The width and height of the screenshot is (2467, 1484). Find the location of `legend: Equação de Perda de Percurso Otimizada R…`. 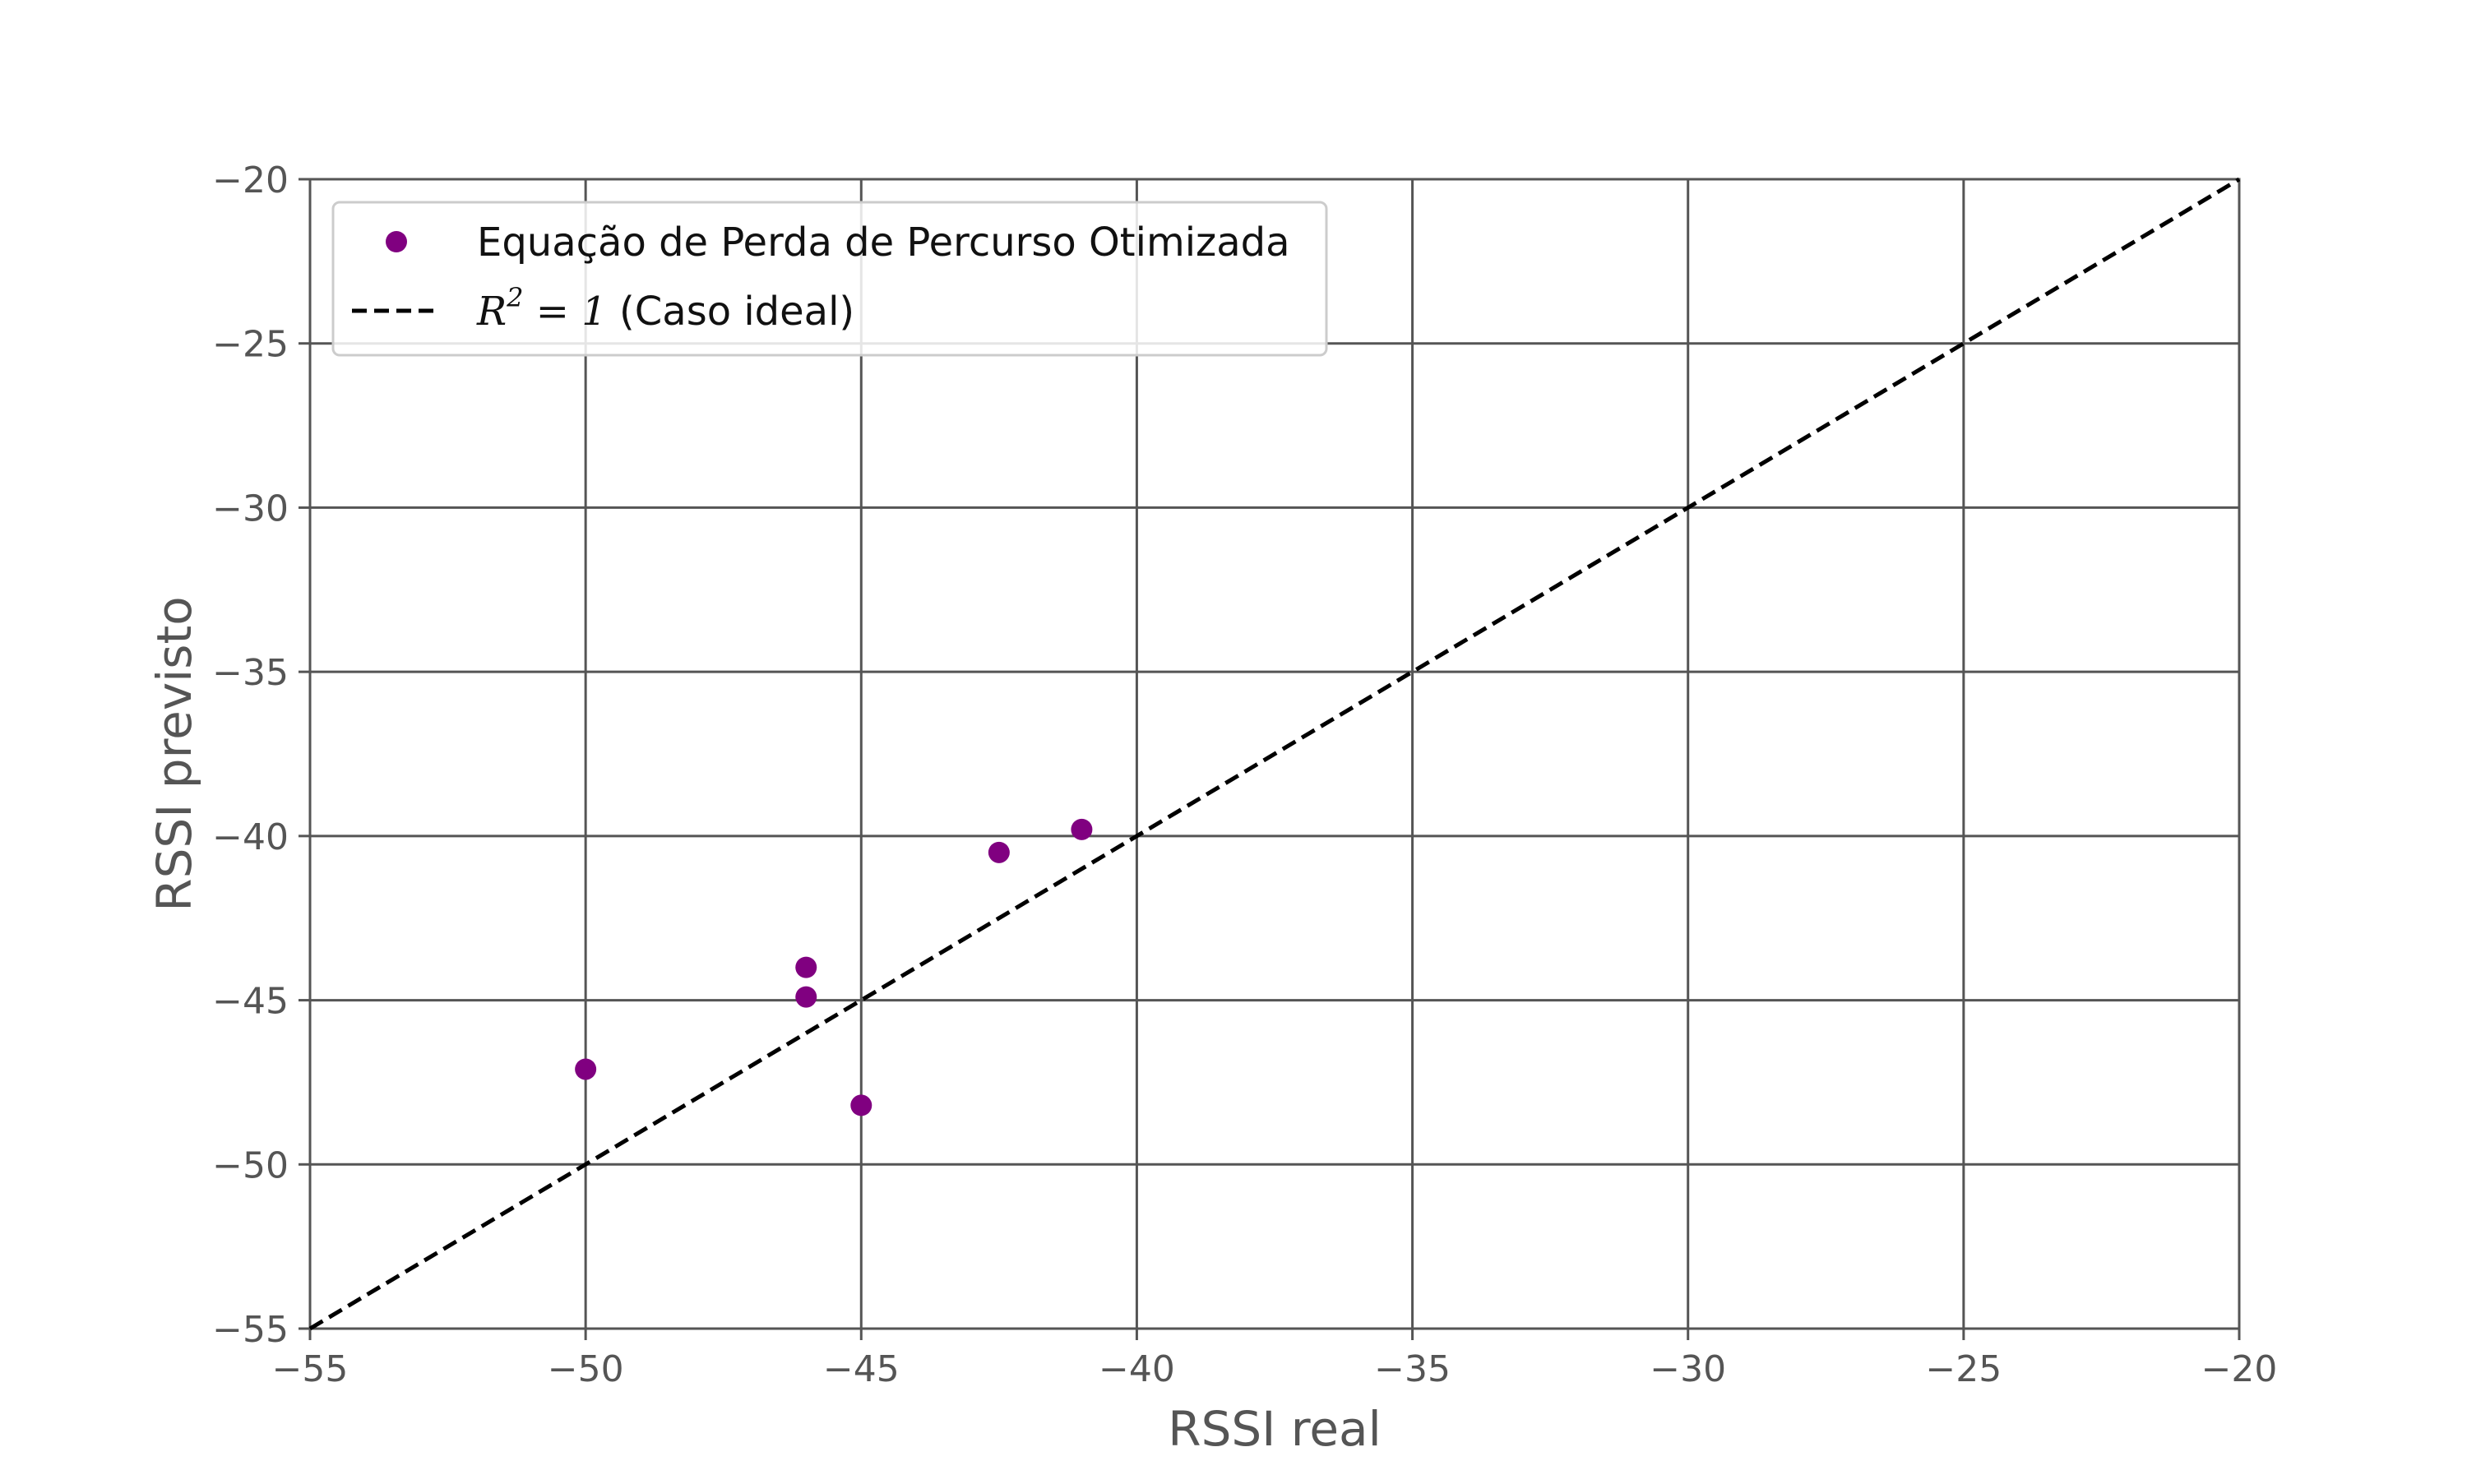

legend: Equação de Perda de Percurso Otimizada R… is located at coordinates (829, 279).